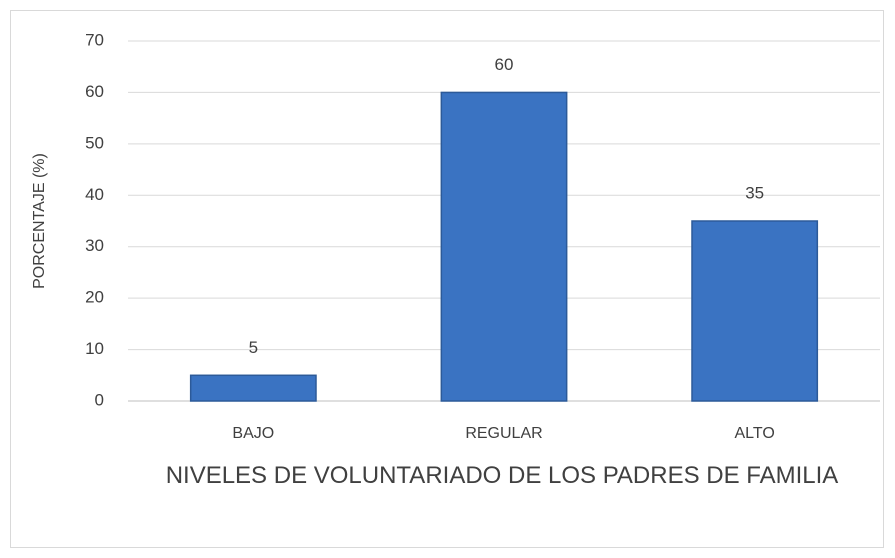 This screenshot has width=895, height=558. What do you see at coordinates (755, 433) in the screenshot?
I see `x-tick-label: ALTO` at bounding box center [755, 433].